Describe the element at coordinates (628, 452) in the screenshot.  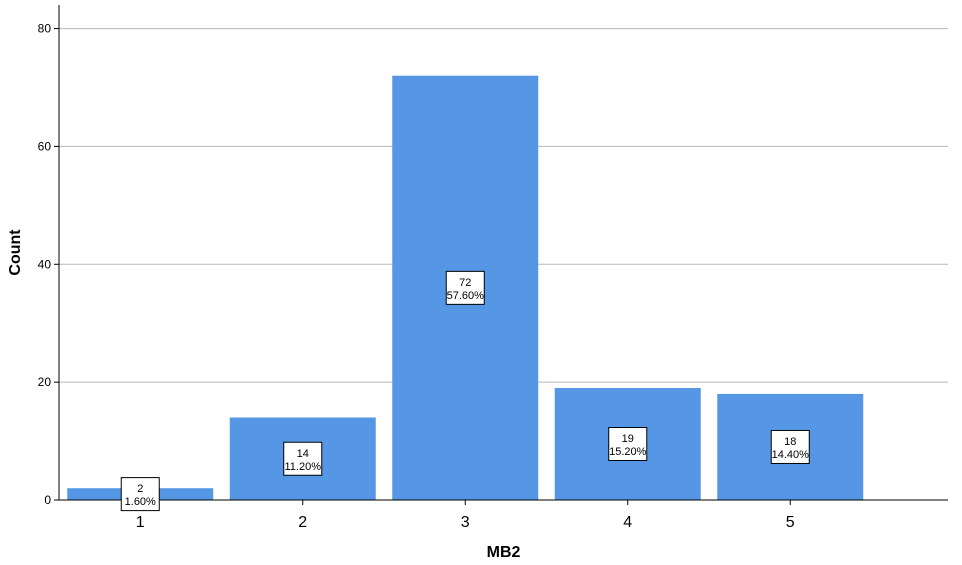
I see `data-label-percent: 15.20%` at that location.